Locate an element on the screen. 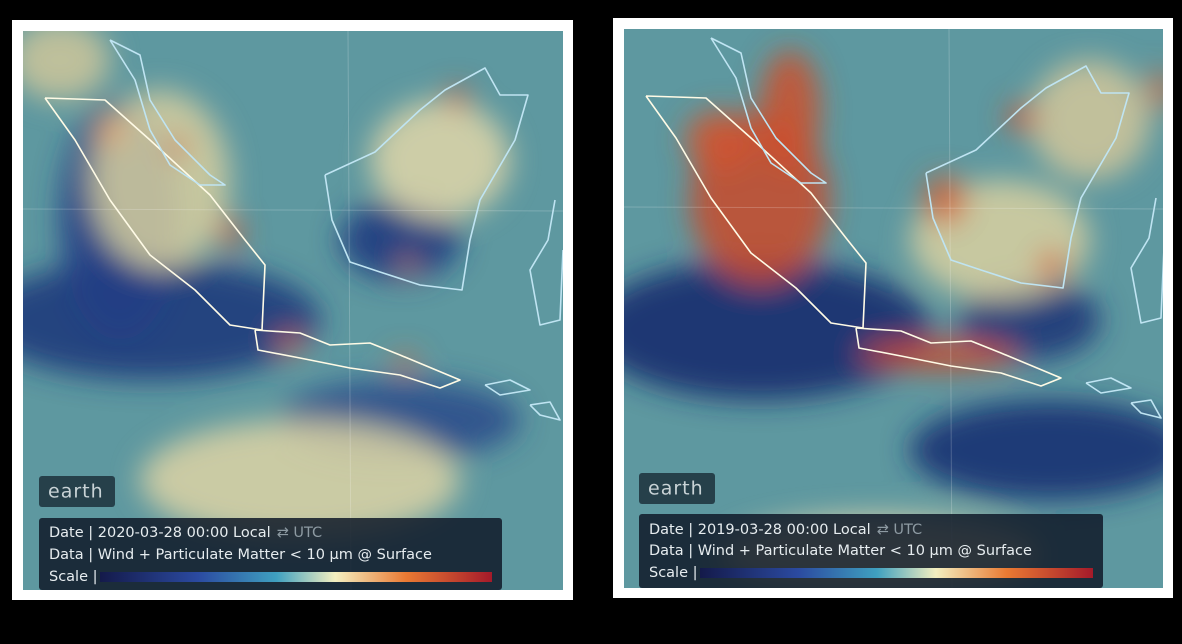 This screenshot has width=1182, height=644. date: Date | 2019-03-28 00:00 Local is located at coordinates (760, 530).